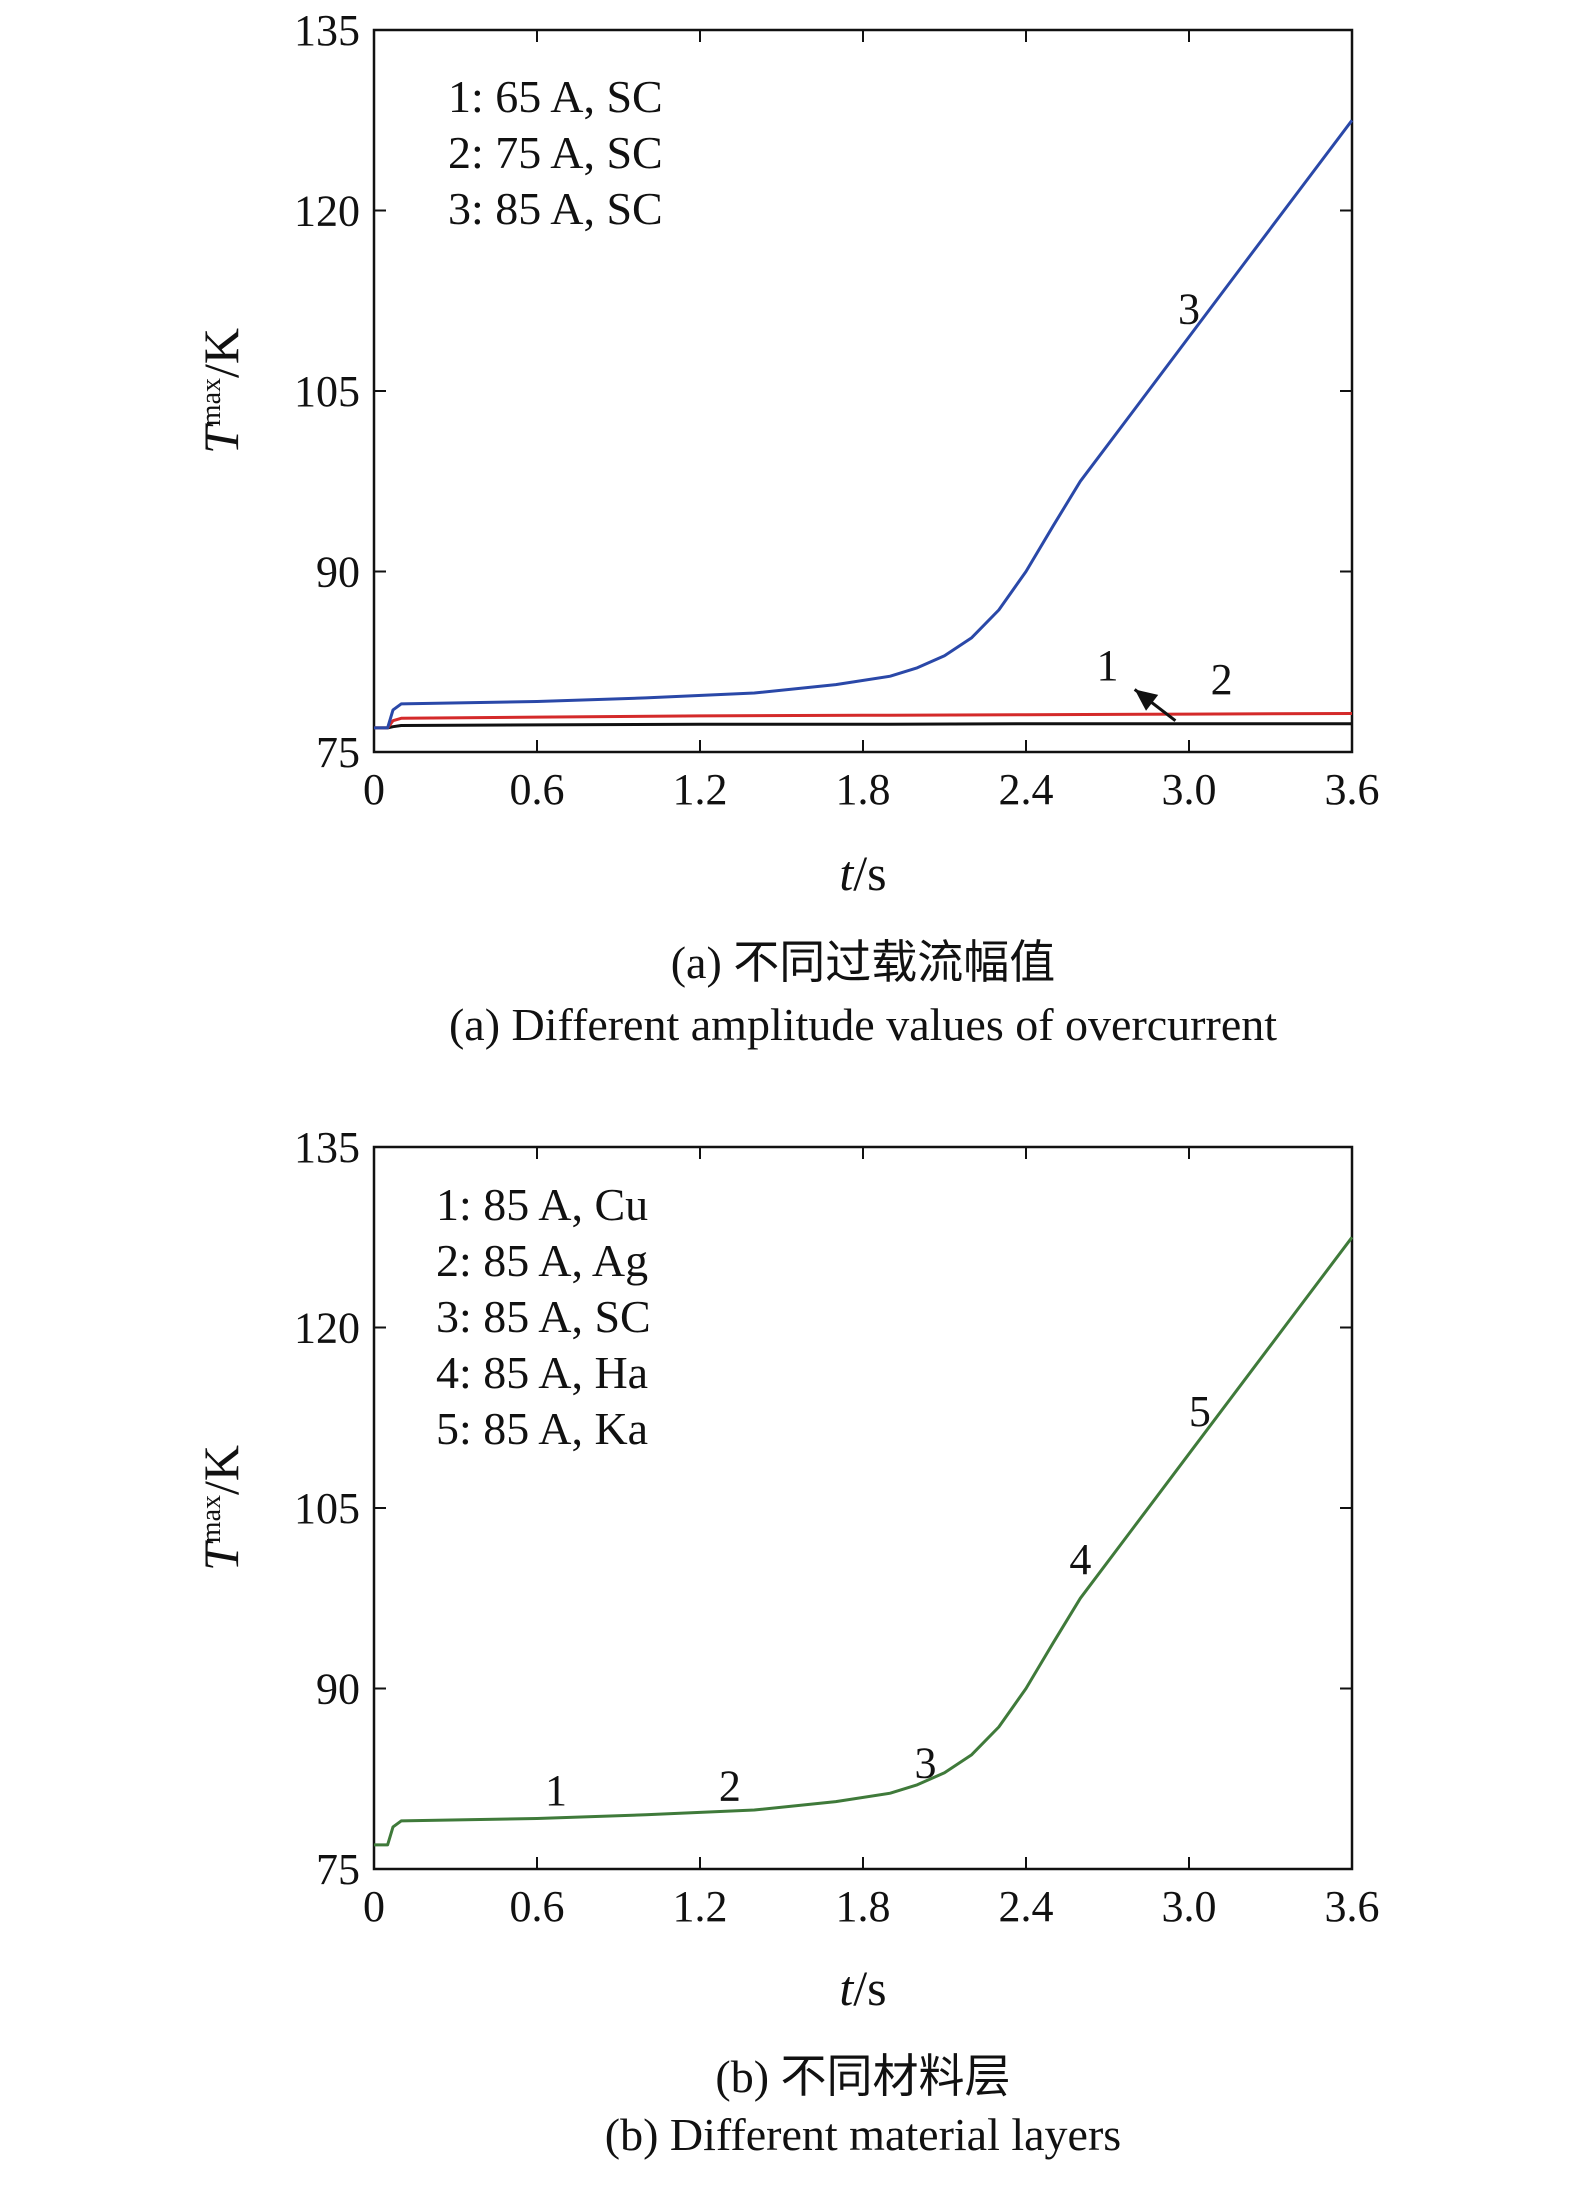 This screenshot has width=1575, height=2193. Describe the element at coordinates (1146, 700) in the screenshot. I see `arrow-head` at that location.